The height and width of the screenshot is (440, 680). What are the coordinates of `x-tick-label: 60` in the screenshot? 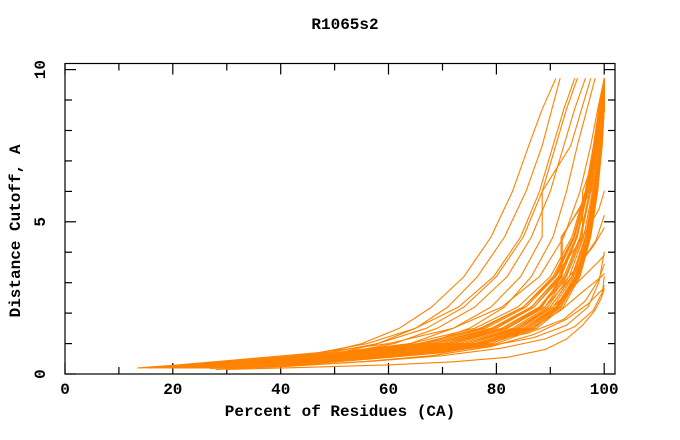 It's located at (388, 390).